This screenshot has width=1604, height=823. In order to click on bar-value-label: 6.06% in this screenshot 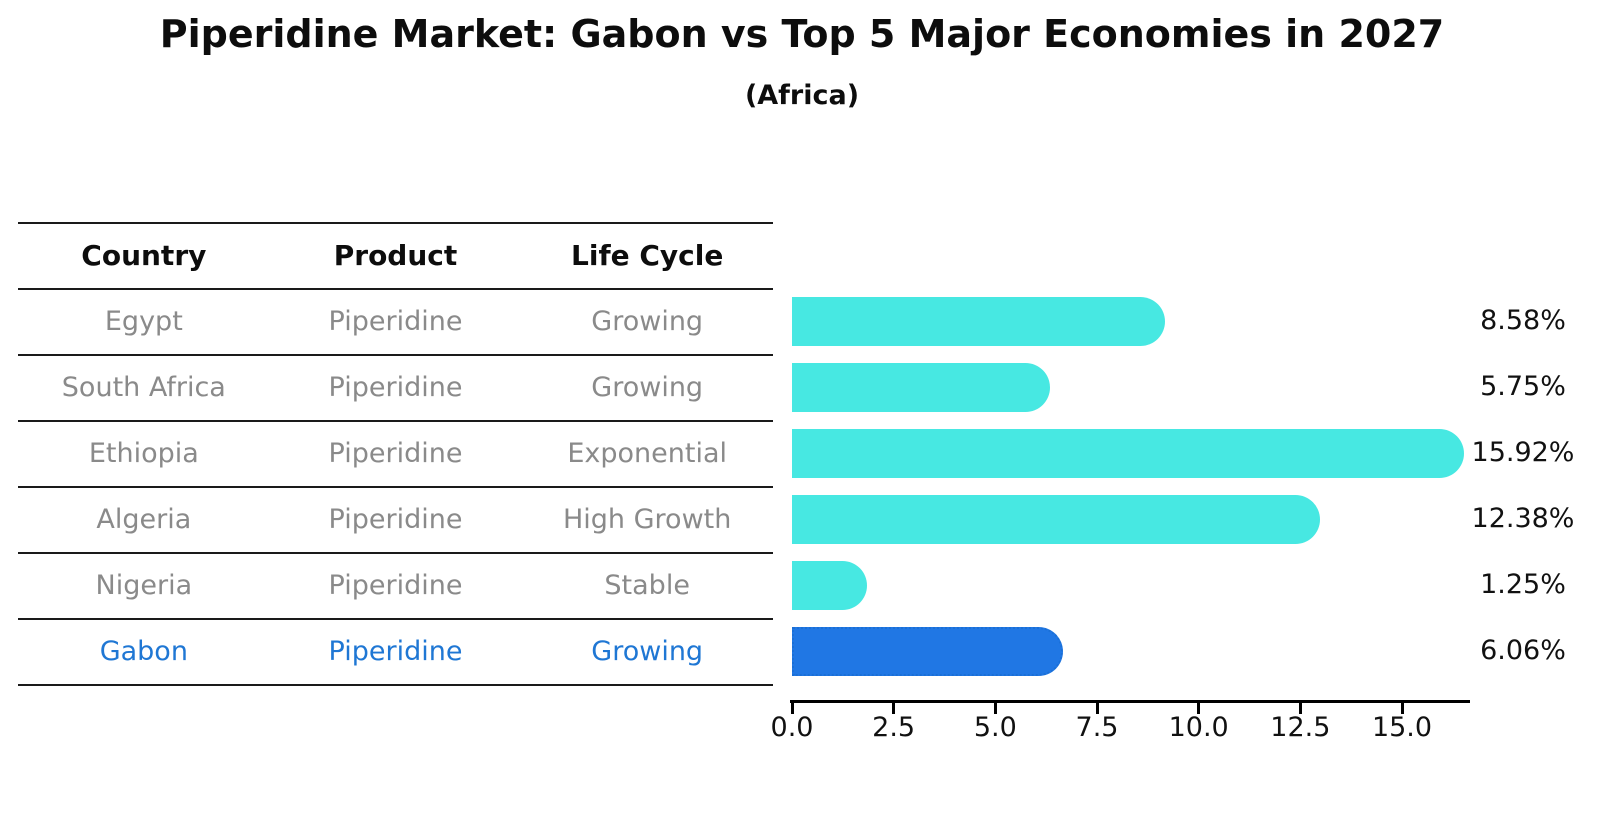, I will do `click(1523, 650)`.